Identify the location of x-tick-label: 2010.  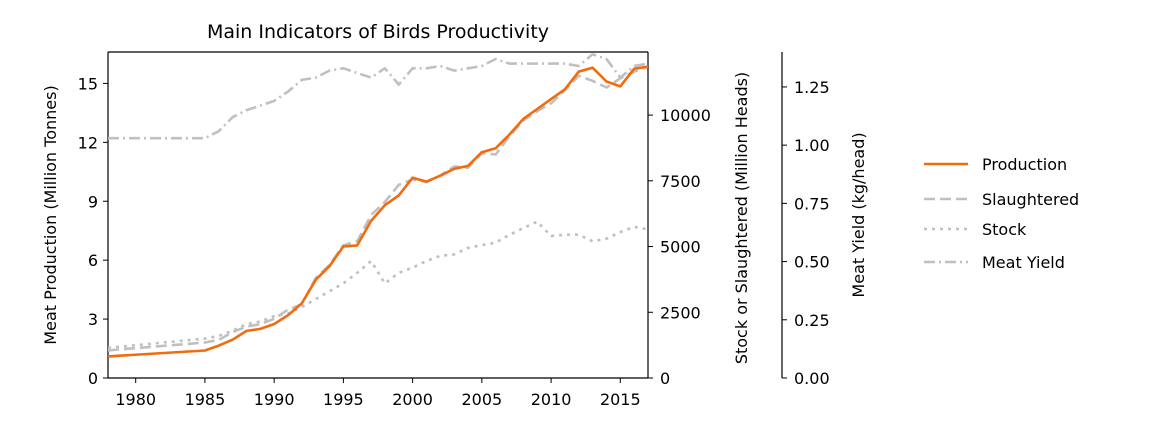
(551, 399).